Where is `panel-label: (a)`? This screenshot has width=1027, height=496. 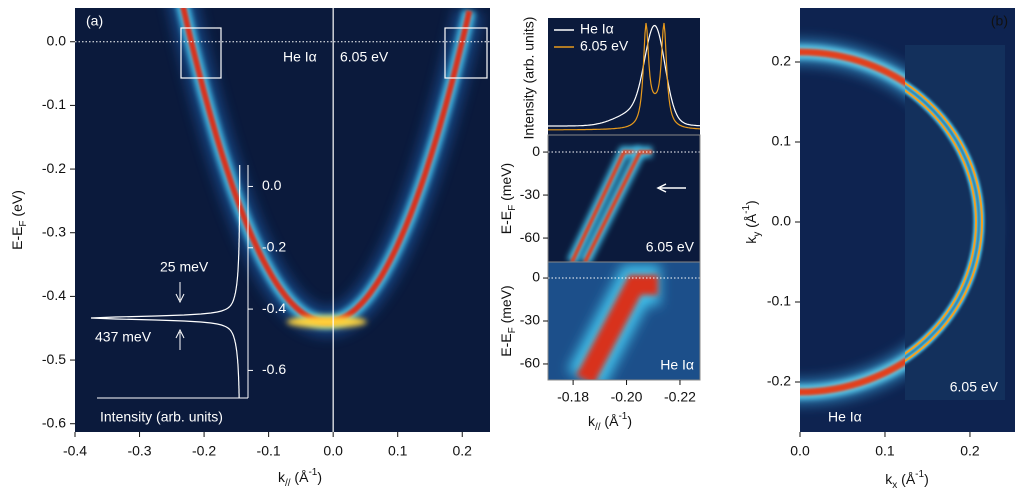 panel-label: (a) is located at coordinates (94, 21).